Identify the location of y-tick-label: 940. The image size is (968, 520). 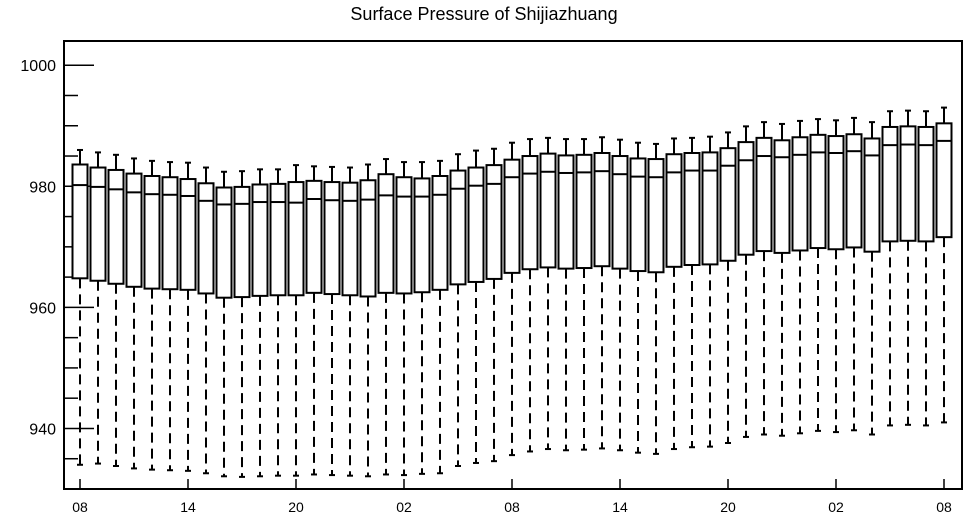
(42, 429).